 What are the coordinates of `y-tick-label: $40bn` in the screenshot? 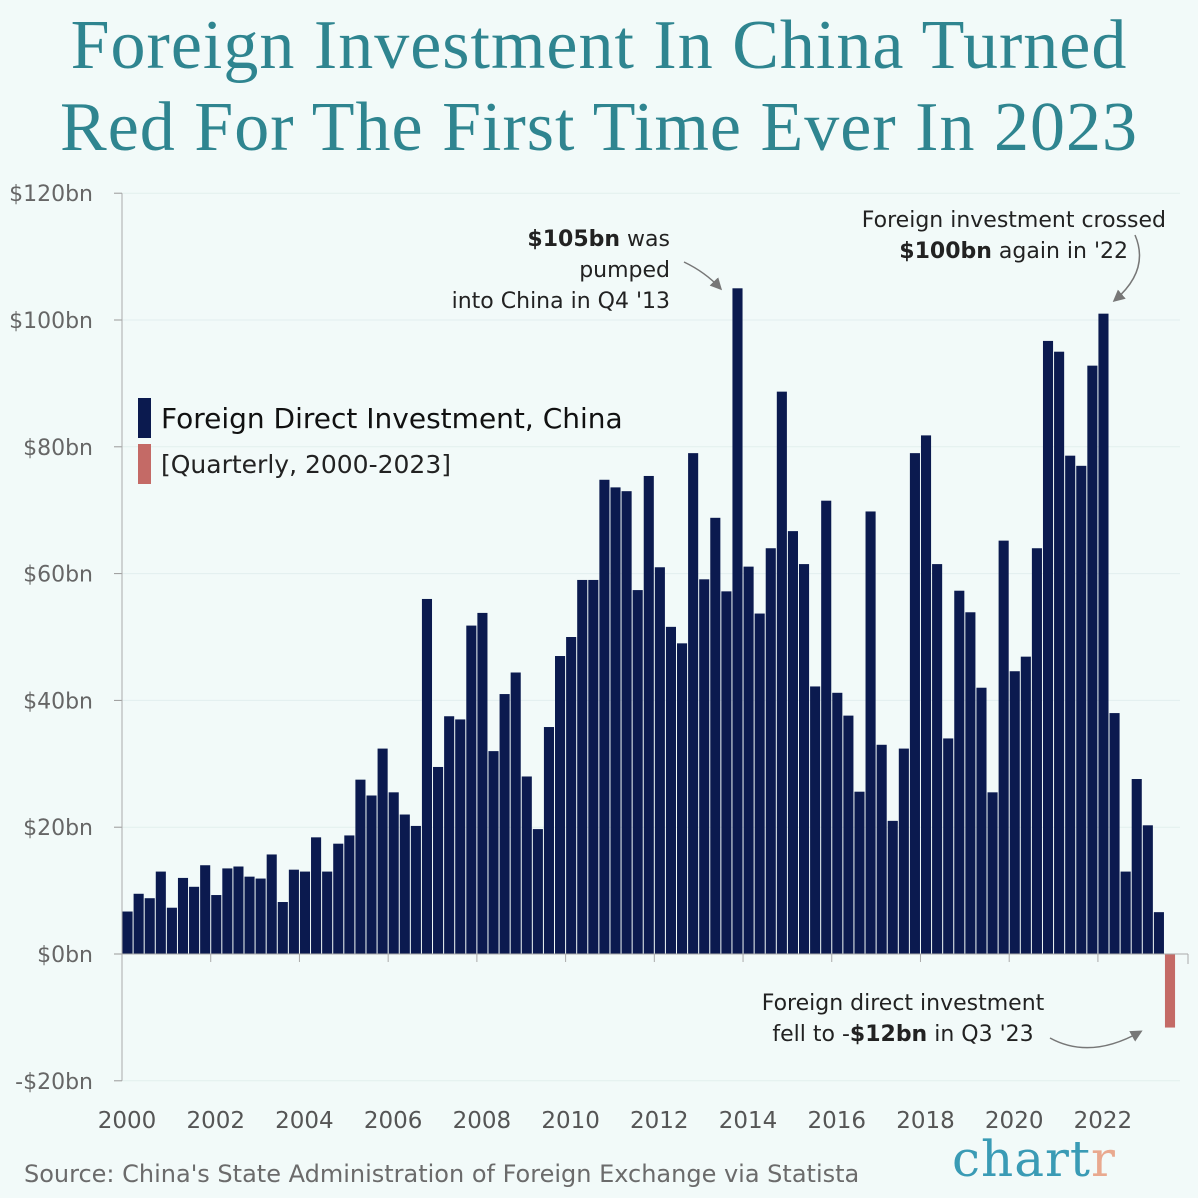 It's located at (58, 701).